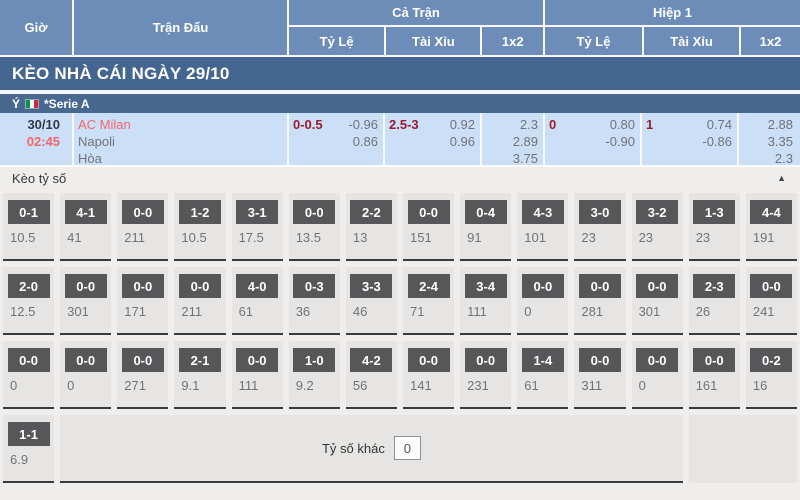  Describe the element at coordinates (32, 103) in the screenshot. I see `italy-flag-icon` at that location.